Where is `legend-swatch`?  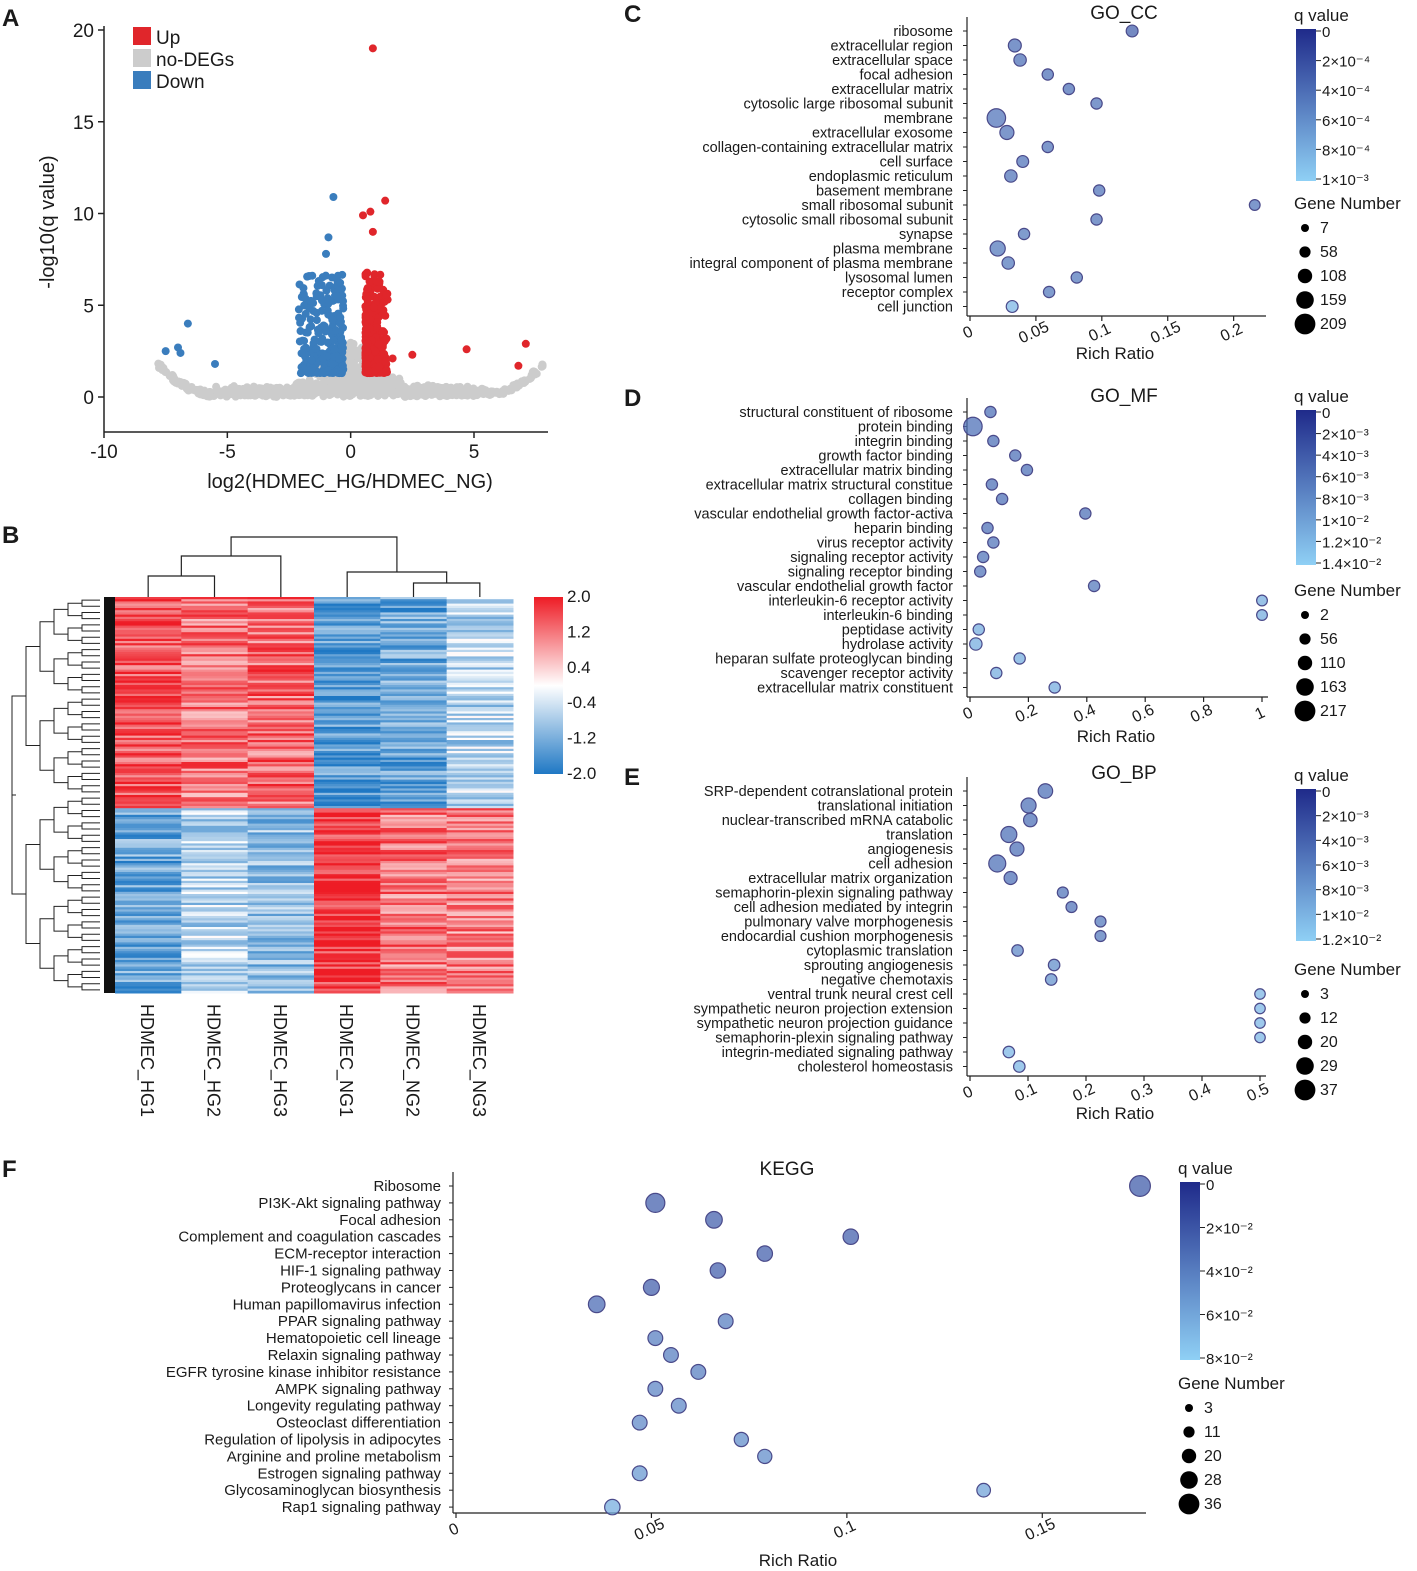
legend-swatch is located at coordinates (142, 58).